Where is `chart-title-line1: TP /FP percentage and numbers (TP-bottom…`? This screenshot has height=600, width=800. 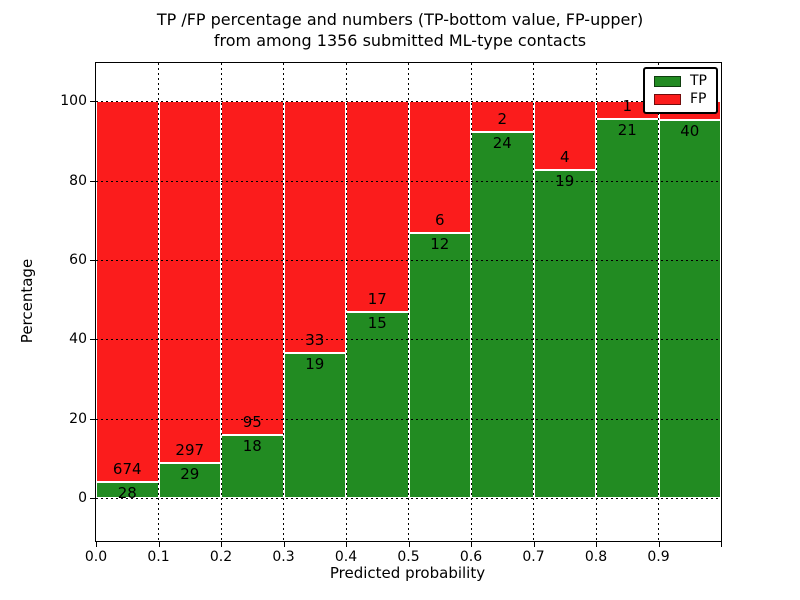 chart-title-line1: TP /FP percentage and numbers (TP-bottom… is located at coordinates (400, 19).